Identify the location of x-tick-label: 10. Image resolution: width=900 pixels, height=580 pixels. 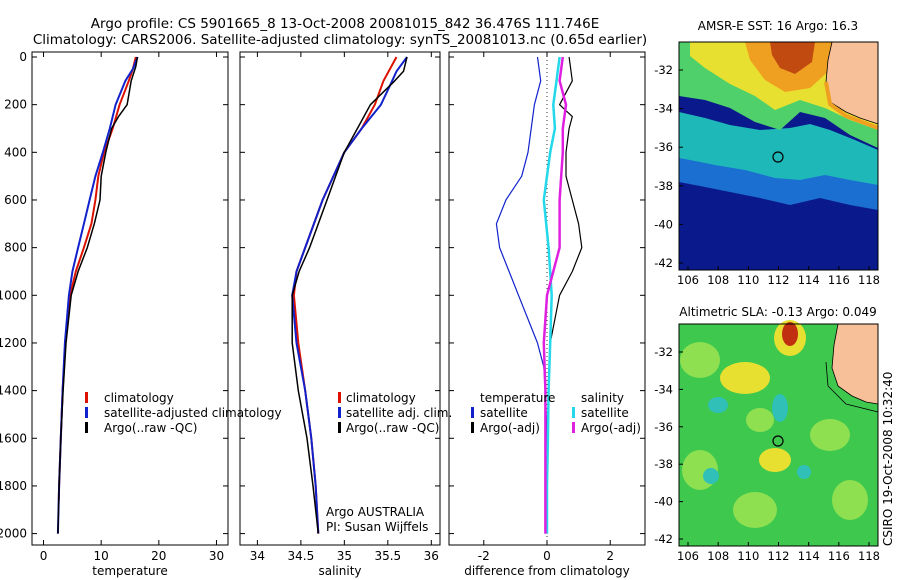
(101, 556).